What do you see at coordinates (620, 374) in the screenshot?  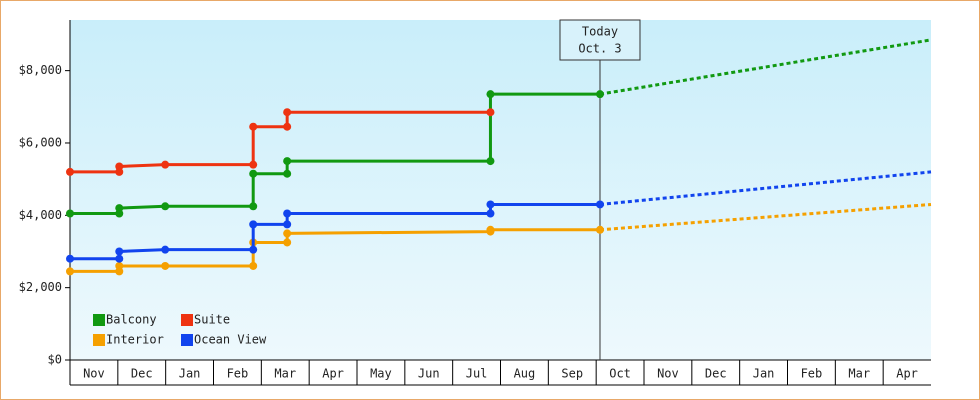 I see `x-tick-label: Oct` at bounding box center [620, 374].